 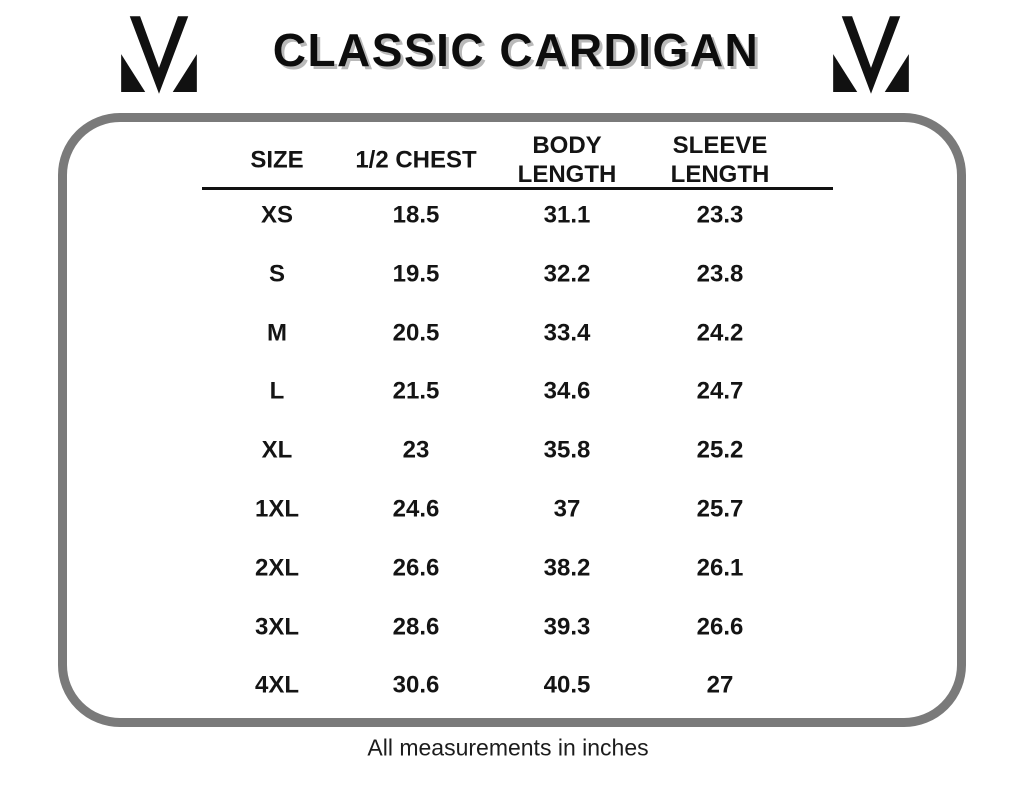 What do you see at coordinates (277, 391) in the screenshot?
I see `size-cell: L` at bounding box center [277, 391].